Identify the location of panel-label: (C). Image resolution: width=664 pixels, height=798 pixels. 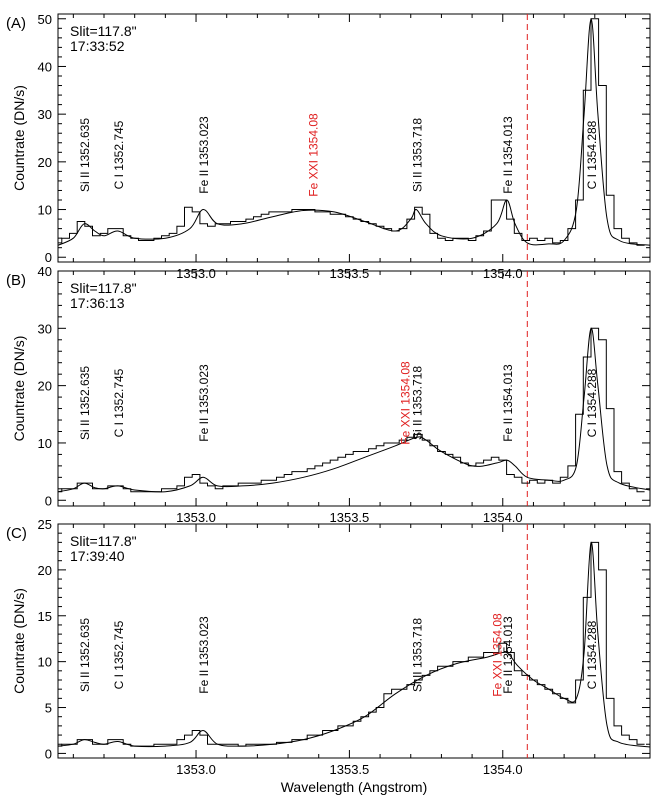
(16, 533).